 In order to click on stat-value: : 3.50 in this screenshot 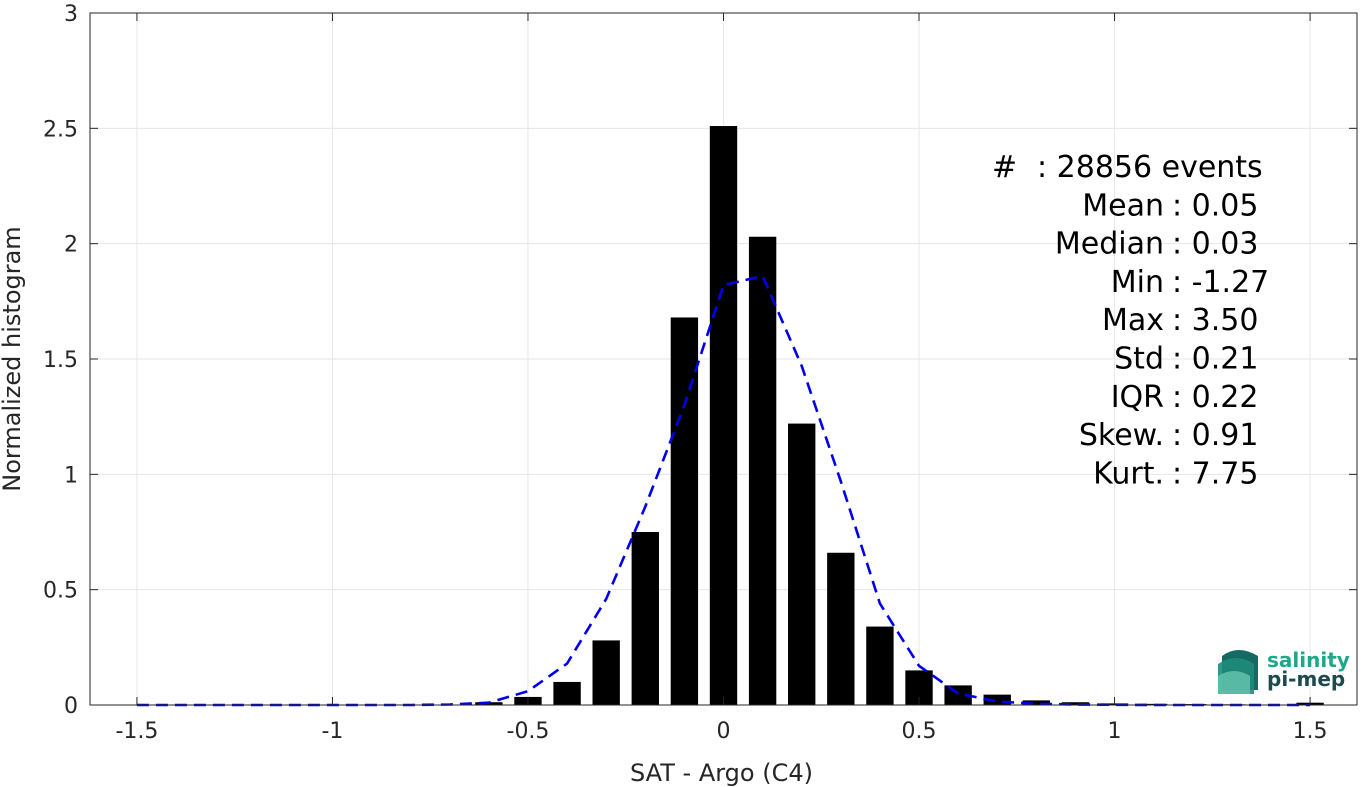, I will do `click(1215, 320)`.